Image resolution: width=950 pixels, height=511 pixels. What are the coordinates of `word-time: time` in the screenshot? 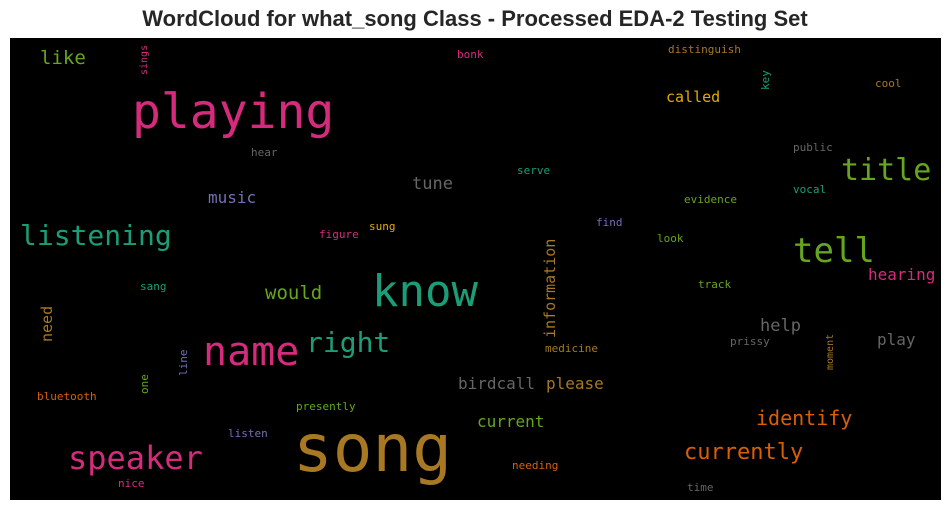 It's located at (700, 487).